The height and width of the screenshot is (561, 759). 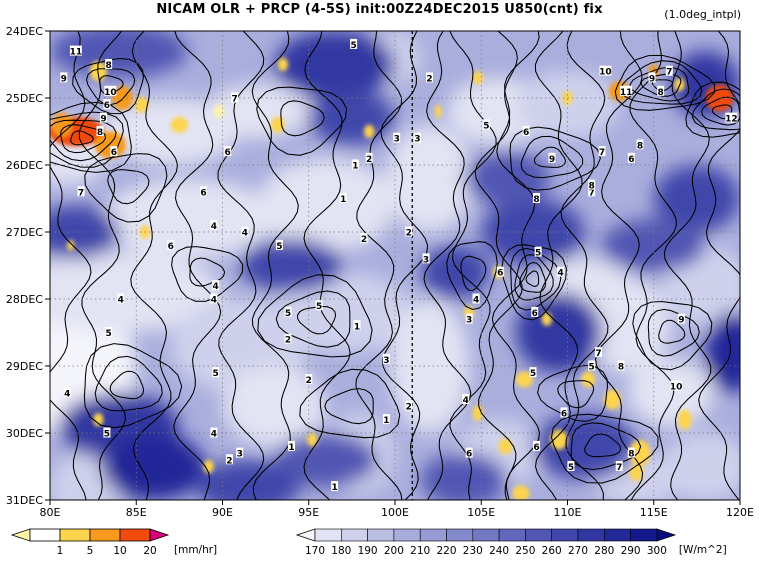 I want to click on contour-label: 3, so click(x=397, y=140).